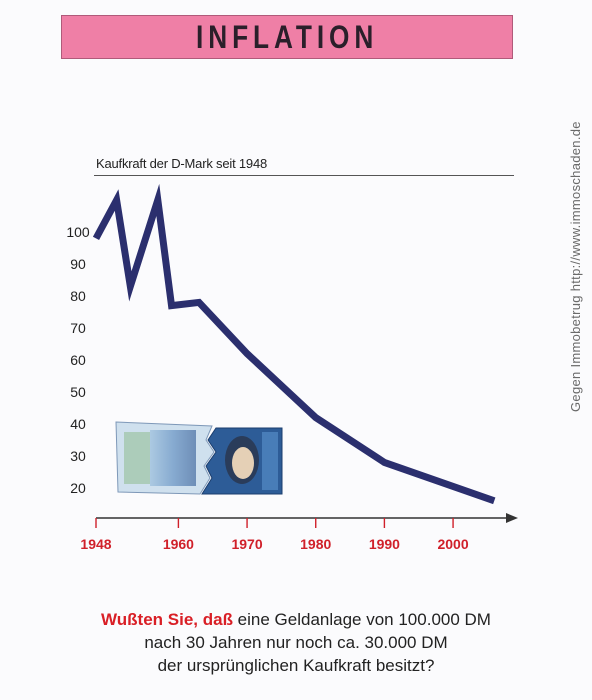 Image resolution: width=592 pixels, height=700 pixels. I want to click on chart-subtitle: Kaufkraft der D-Mark seit 1948, so click(182, 163).